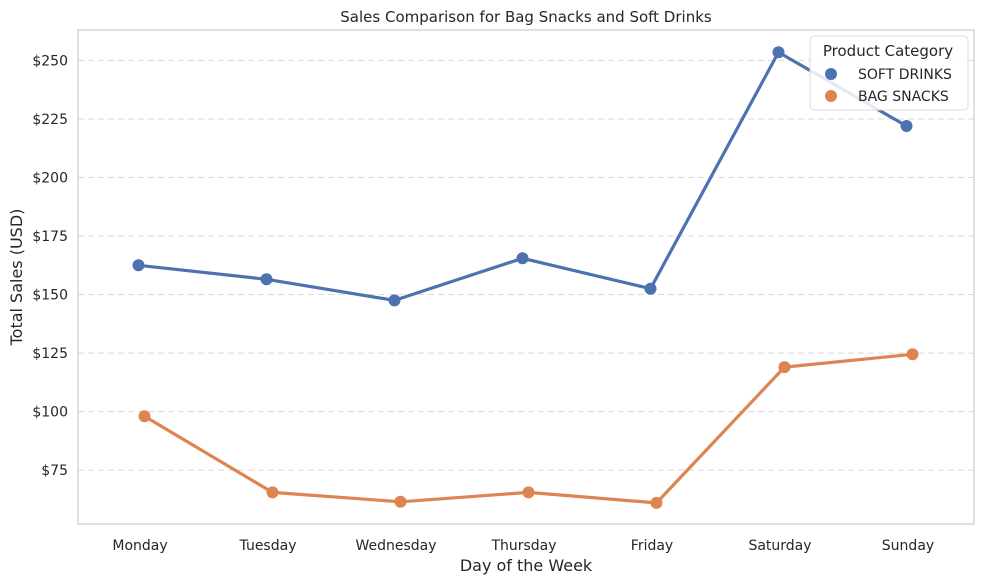 This screenshot has height=584, width=984. What do you see at coordinates (50, 237) in the screenshot?
I see `y-tick-label: $175` at bounding box center [50, 237].